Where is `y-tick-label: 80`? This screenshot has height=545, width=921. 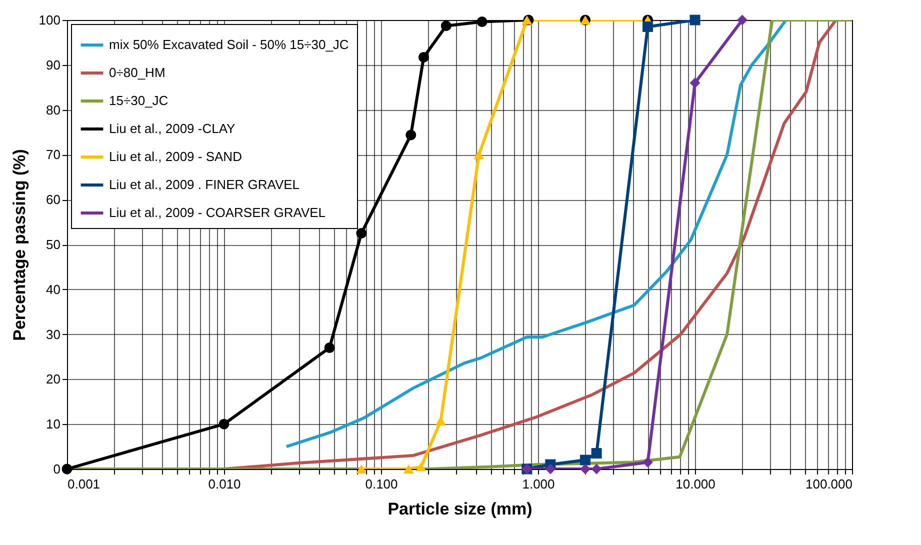 y-tick-label: 80 is located at coordinates (53, 110).